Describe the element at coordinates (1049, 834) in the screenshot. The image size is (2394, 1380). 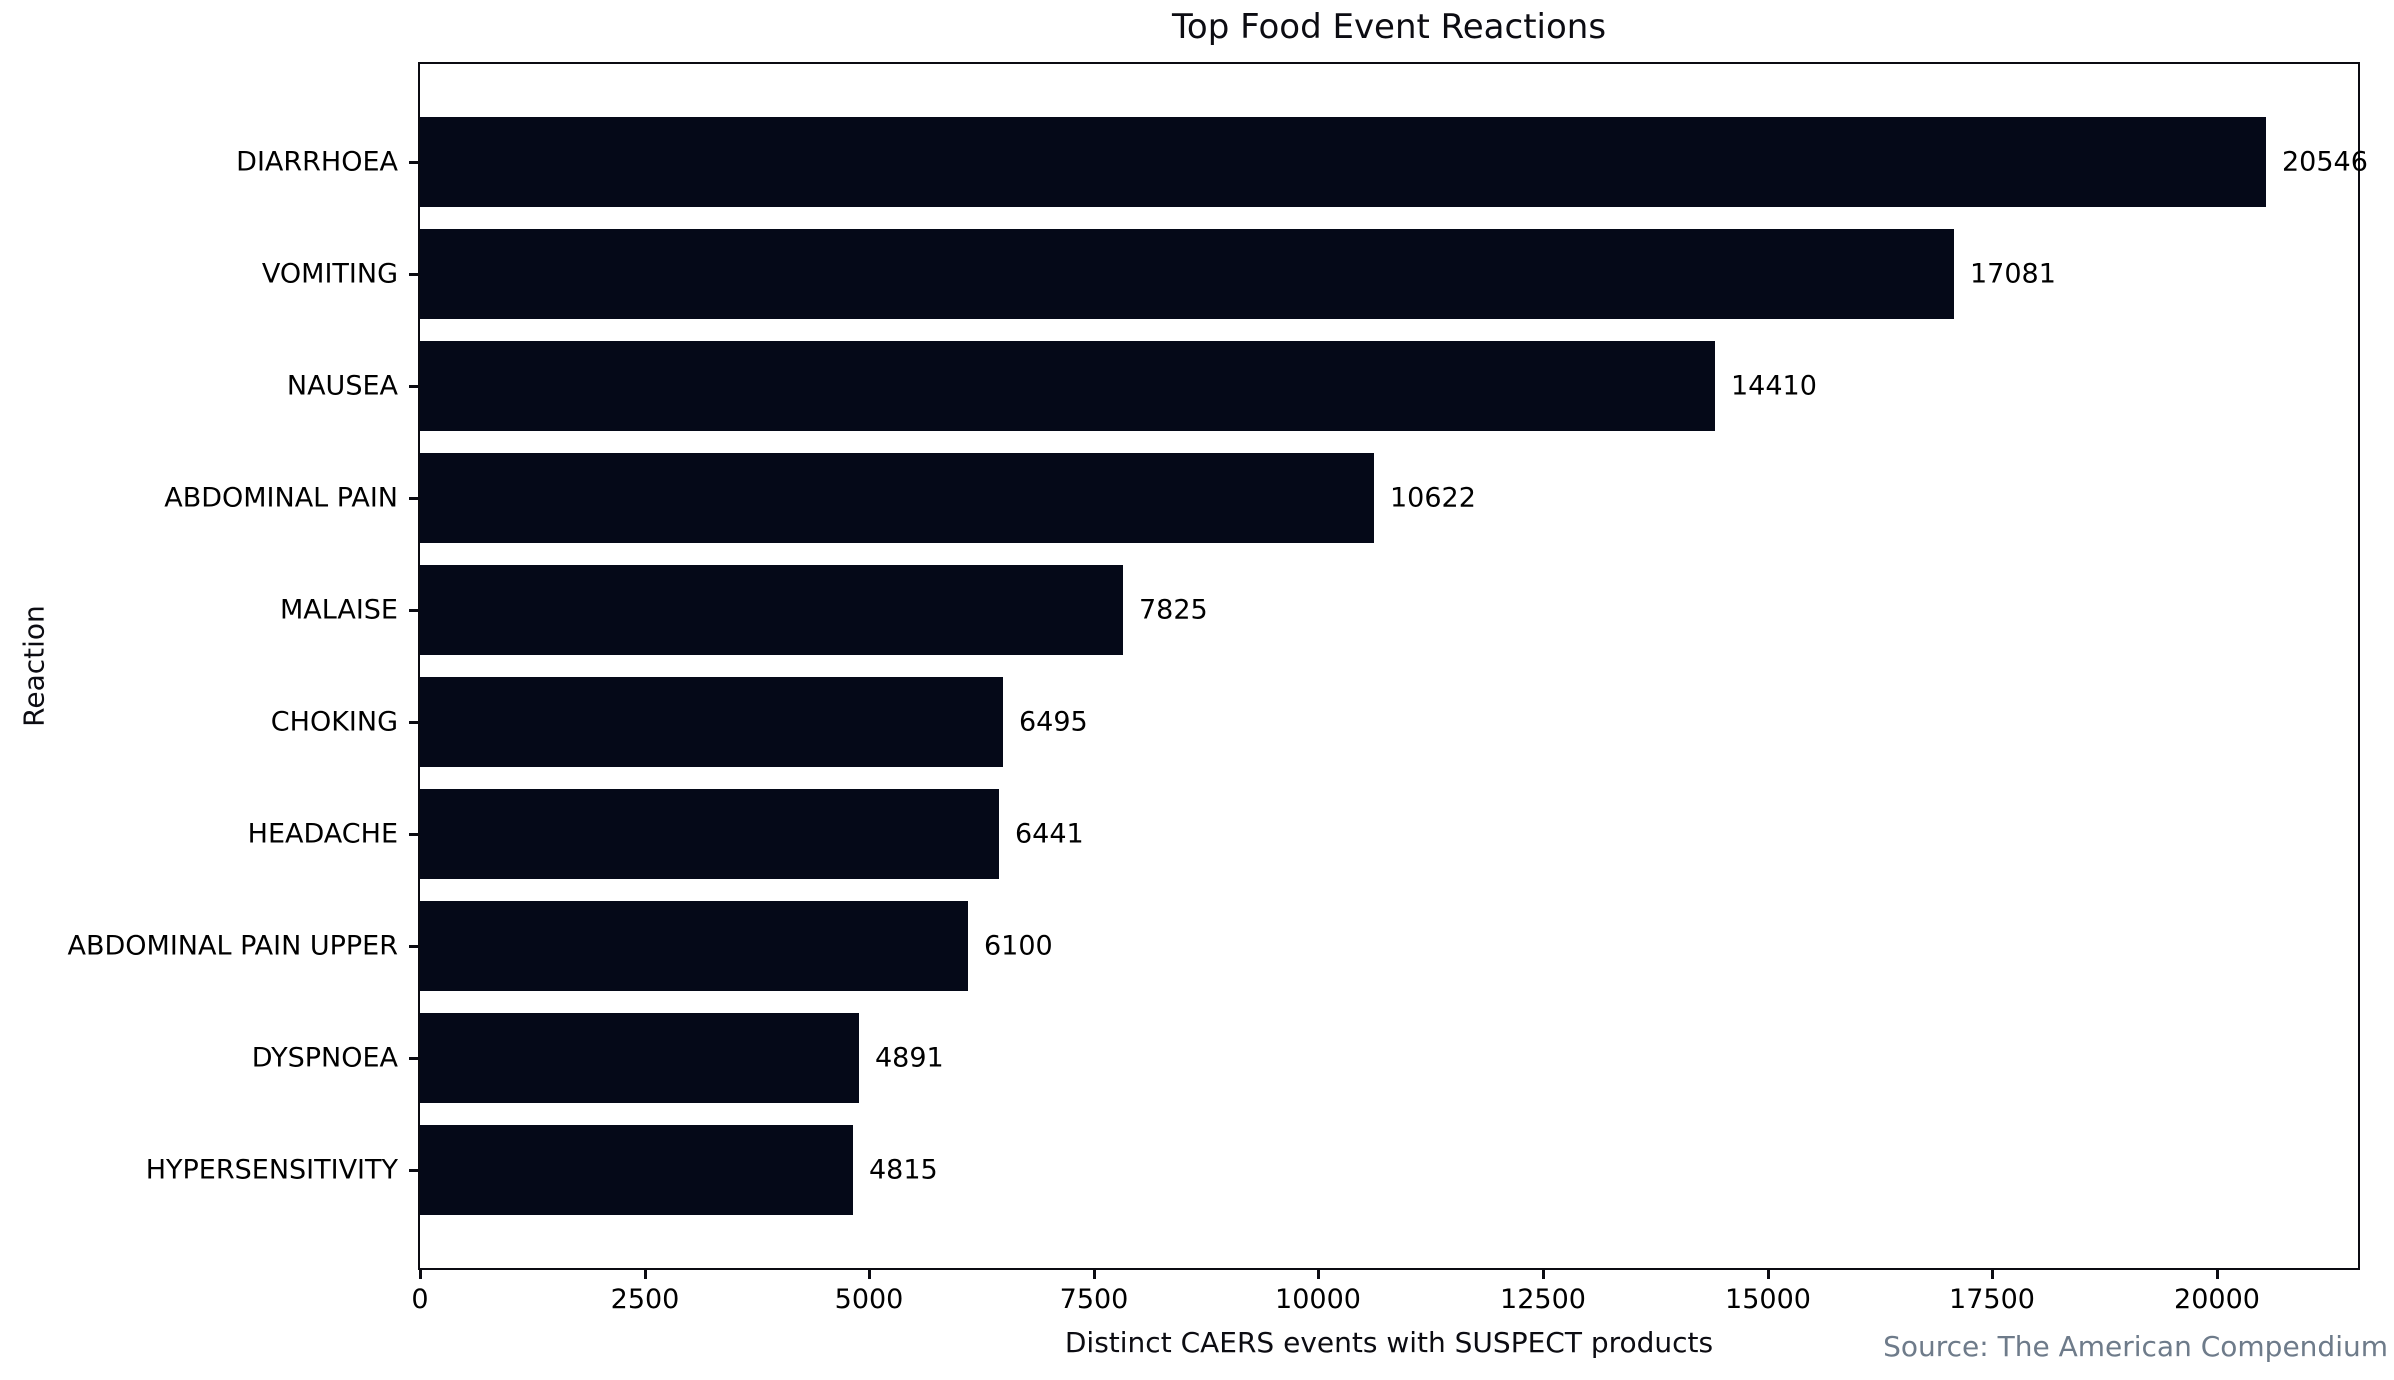
I see `bar-value-label: 6441` at that location.